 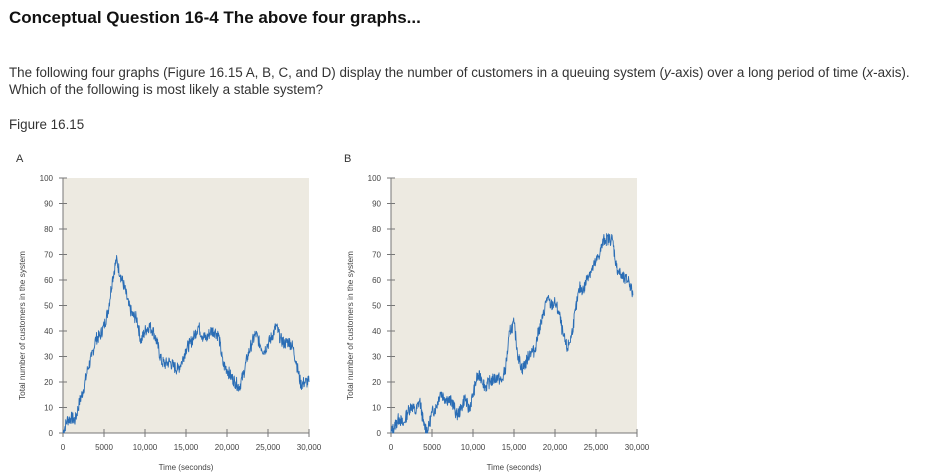 I want to click on figure-label: Figure 16.15, so click(x=47, y=124).